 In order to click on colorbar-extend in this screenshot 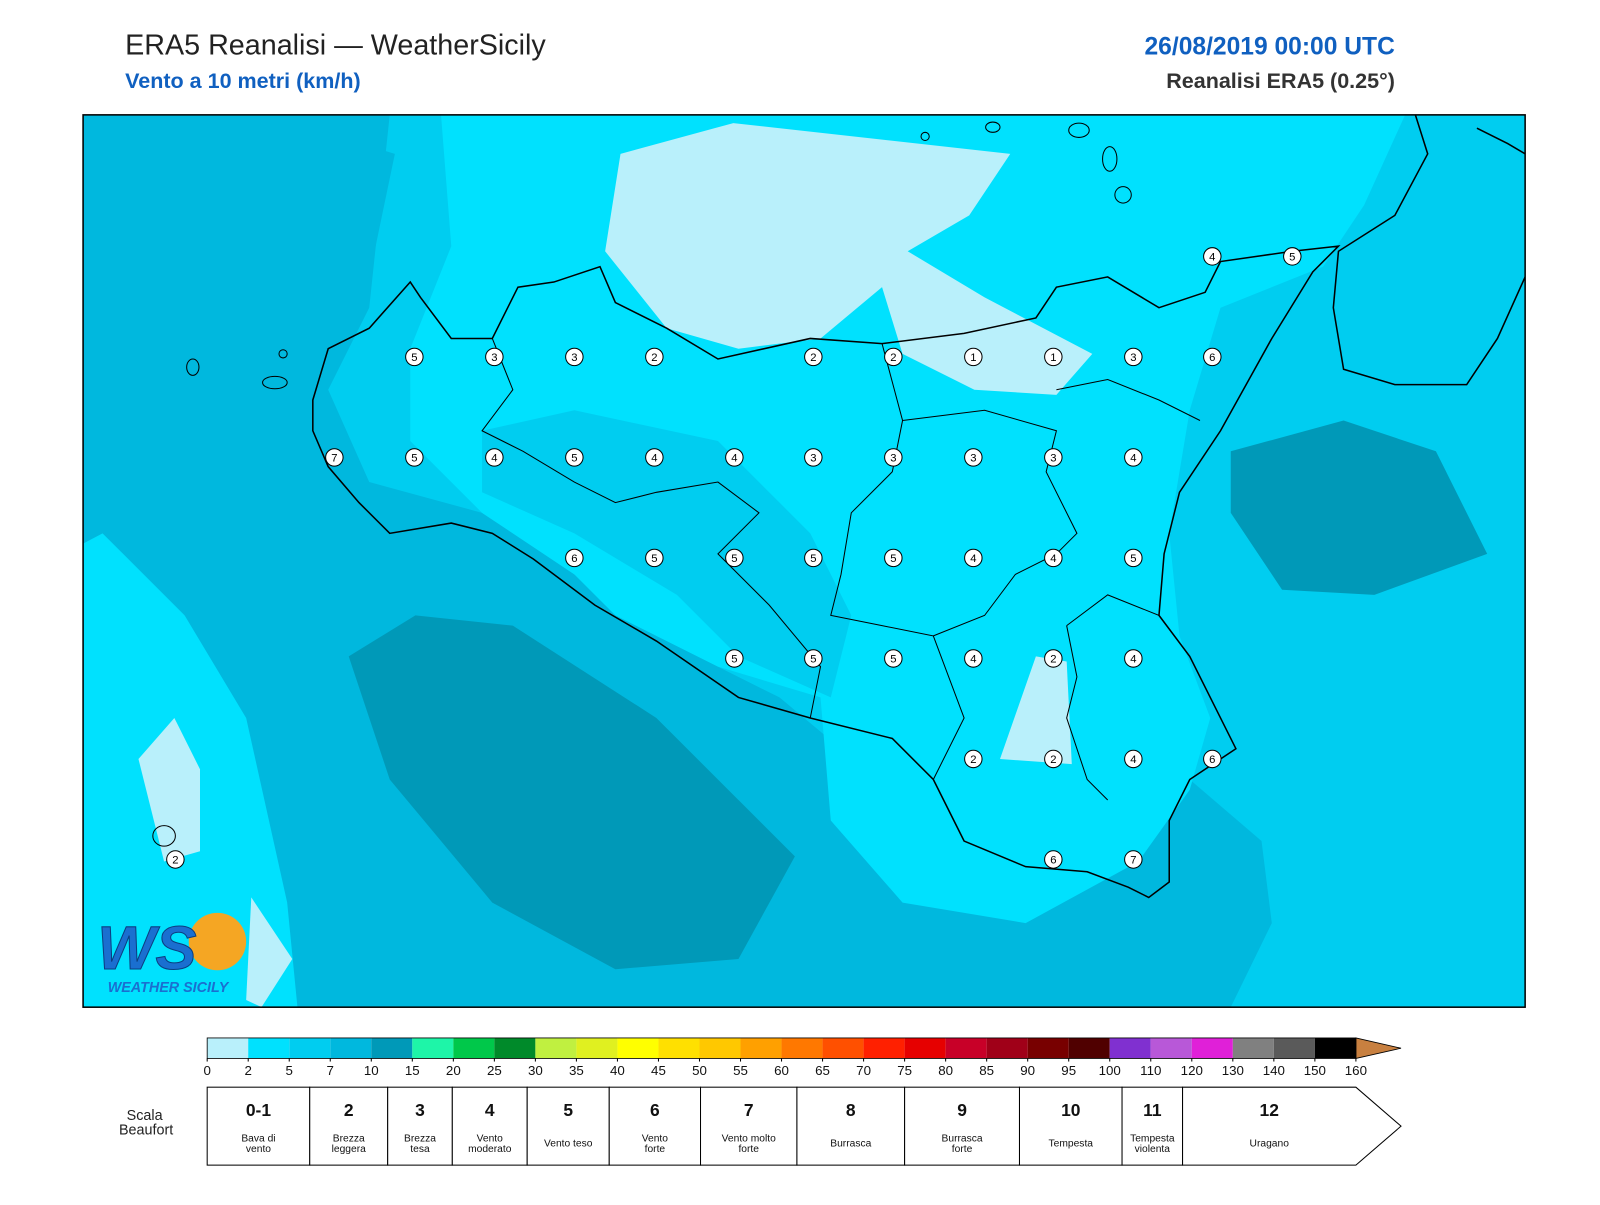, I will do `click(1378, 1048)`.